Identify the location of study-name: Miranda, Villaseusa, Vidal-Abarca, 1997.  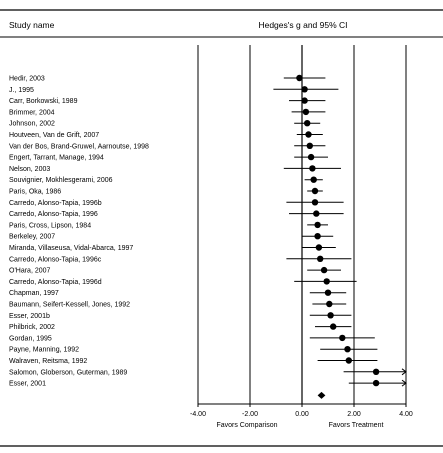
(71, 248).